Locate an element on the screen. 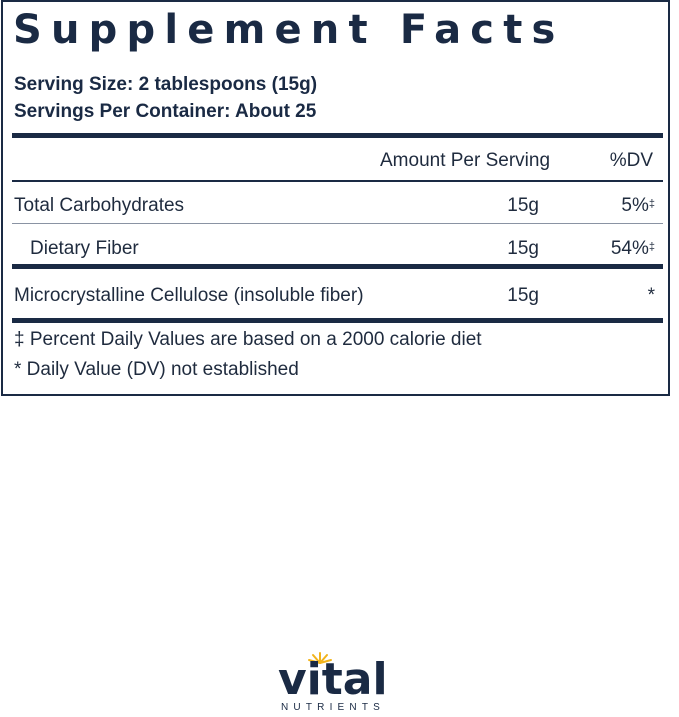  serving-size: Serving Size: 2 tablespoons (15g) is located at coordinates (166, 84).